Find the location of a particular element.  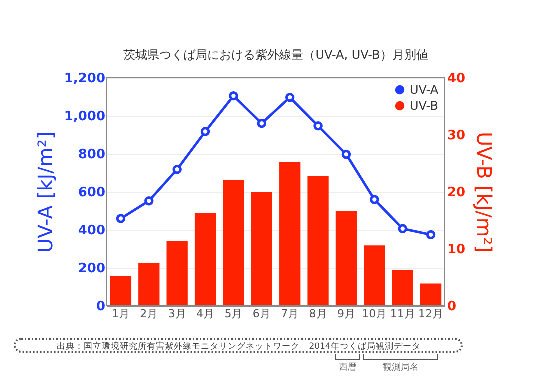

x-tick-label: 3月 is located at coordinates (177, 314).